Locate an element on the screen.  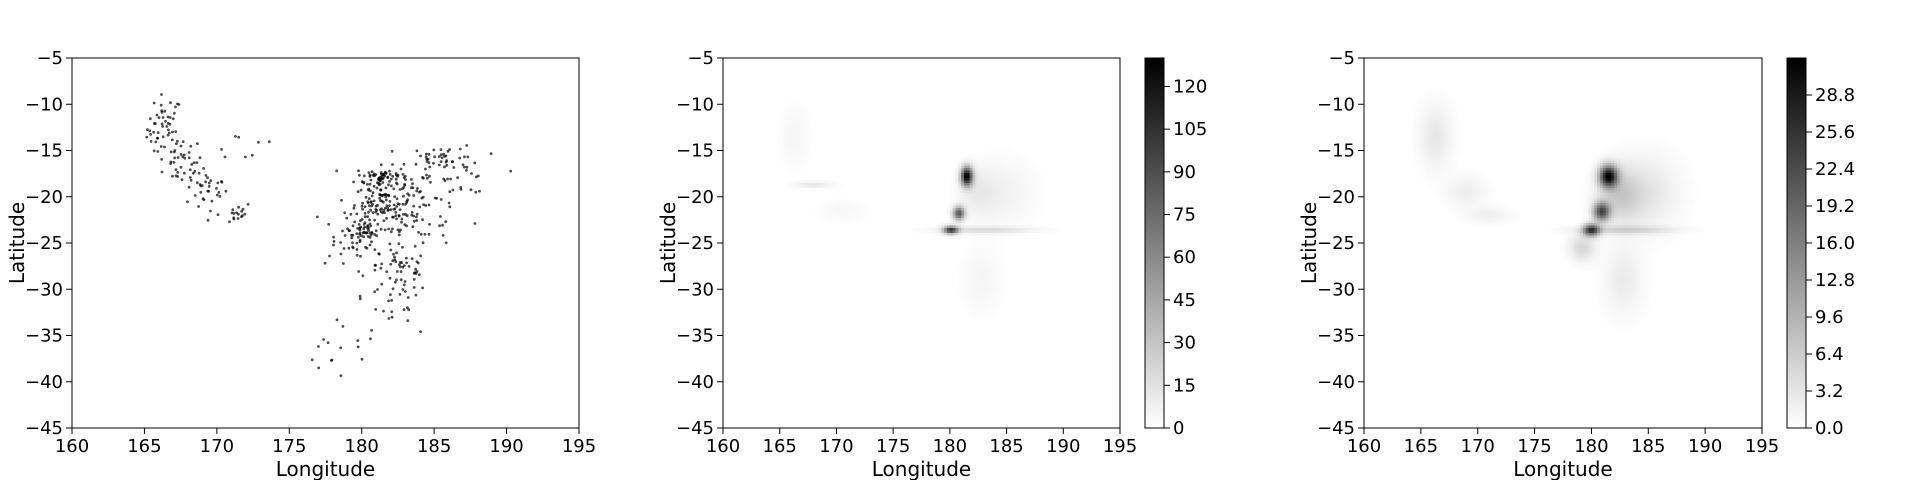
y-tick-label: −20 is located at coordinates (44, 197).